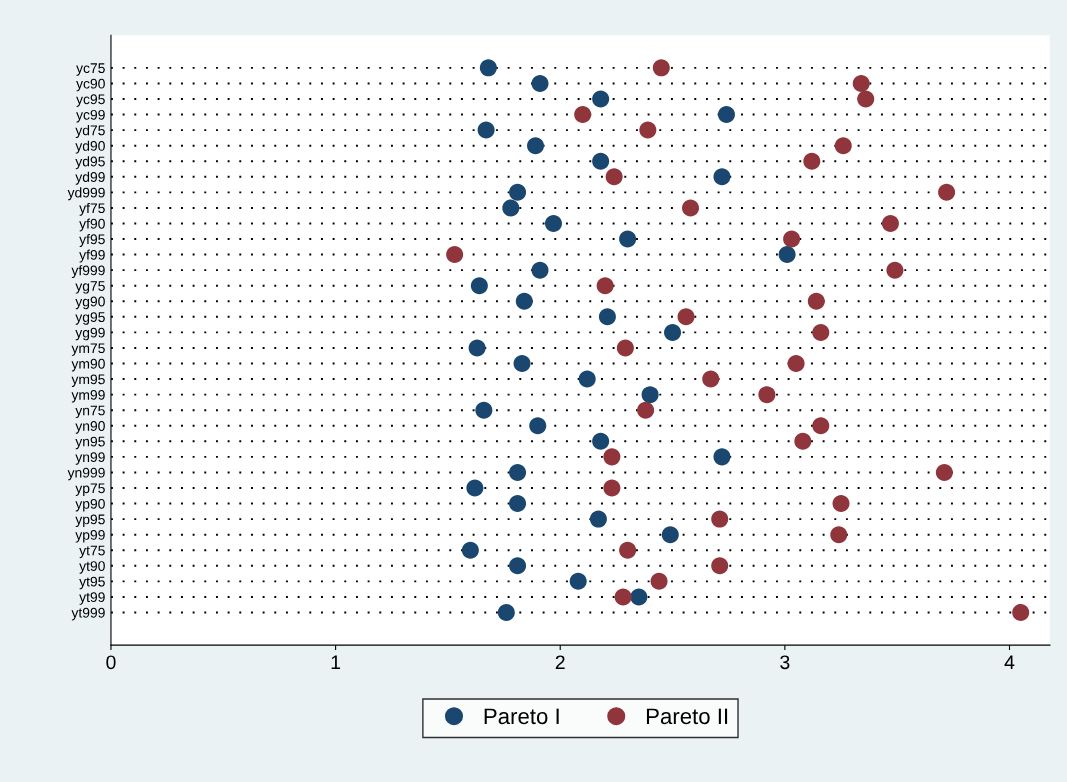  What do you see at coordinates (92, 598) in the screenshot?
I see `y-tick-label: yt99` at bounding box center [92, 598].